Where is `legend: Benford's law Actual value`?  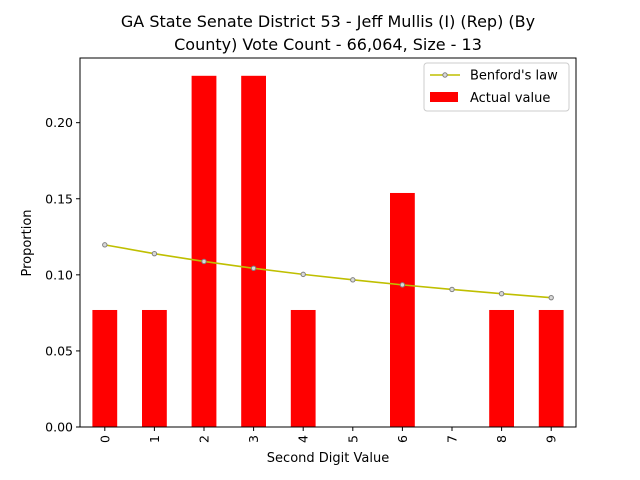
legend: Benford's law Actual value is located at coordinates (496, 87).